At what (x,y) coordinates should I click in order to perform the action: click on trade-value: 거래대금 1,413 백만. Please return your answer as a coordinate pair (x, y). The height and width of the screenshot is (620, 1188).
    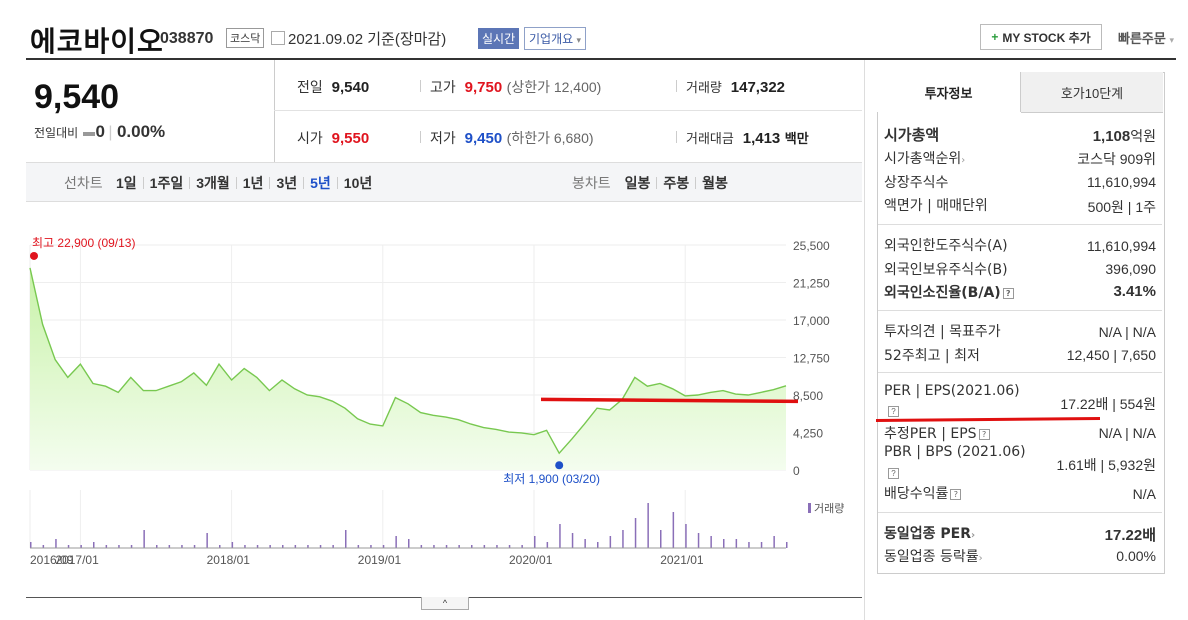
    Looking at the image, I should click on (747, 138).